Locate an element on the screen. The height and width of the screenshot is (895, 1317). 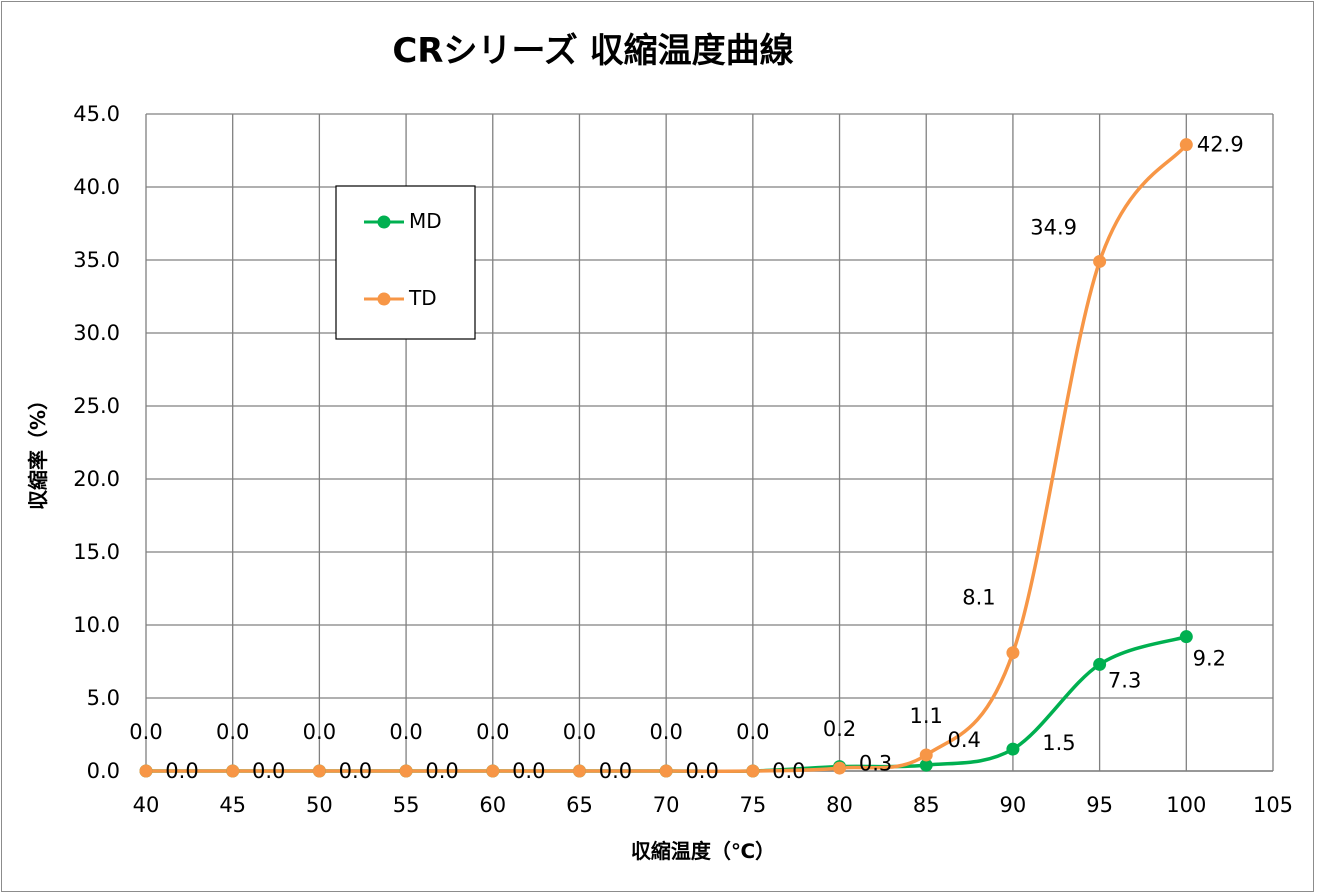
x-tick-label: 85 is located at coordinates (926, 805).